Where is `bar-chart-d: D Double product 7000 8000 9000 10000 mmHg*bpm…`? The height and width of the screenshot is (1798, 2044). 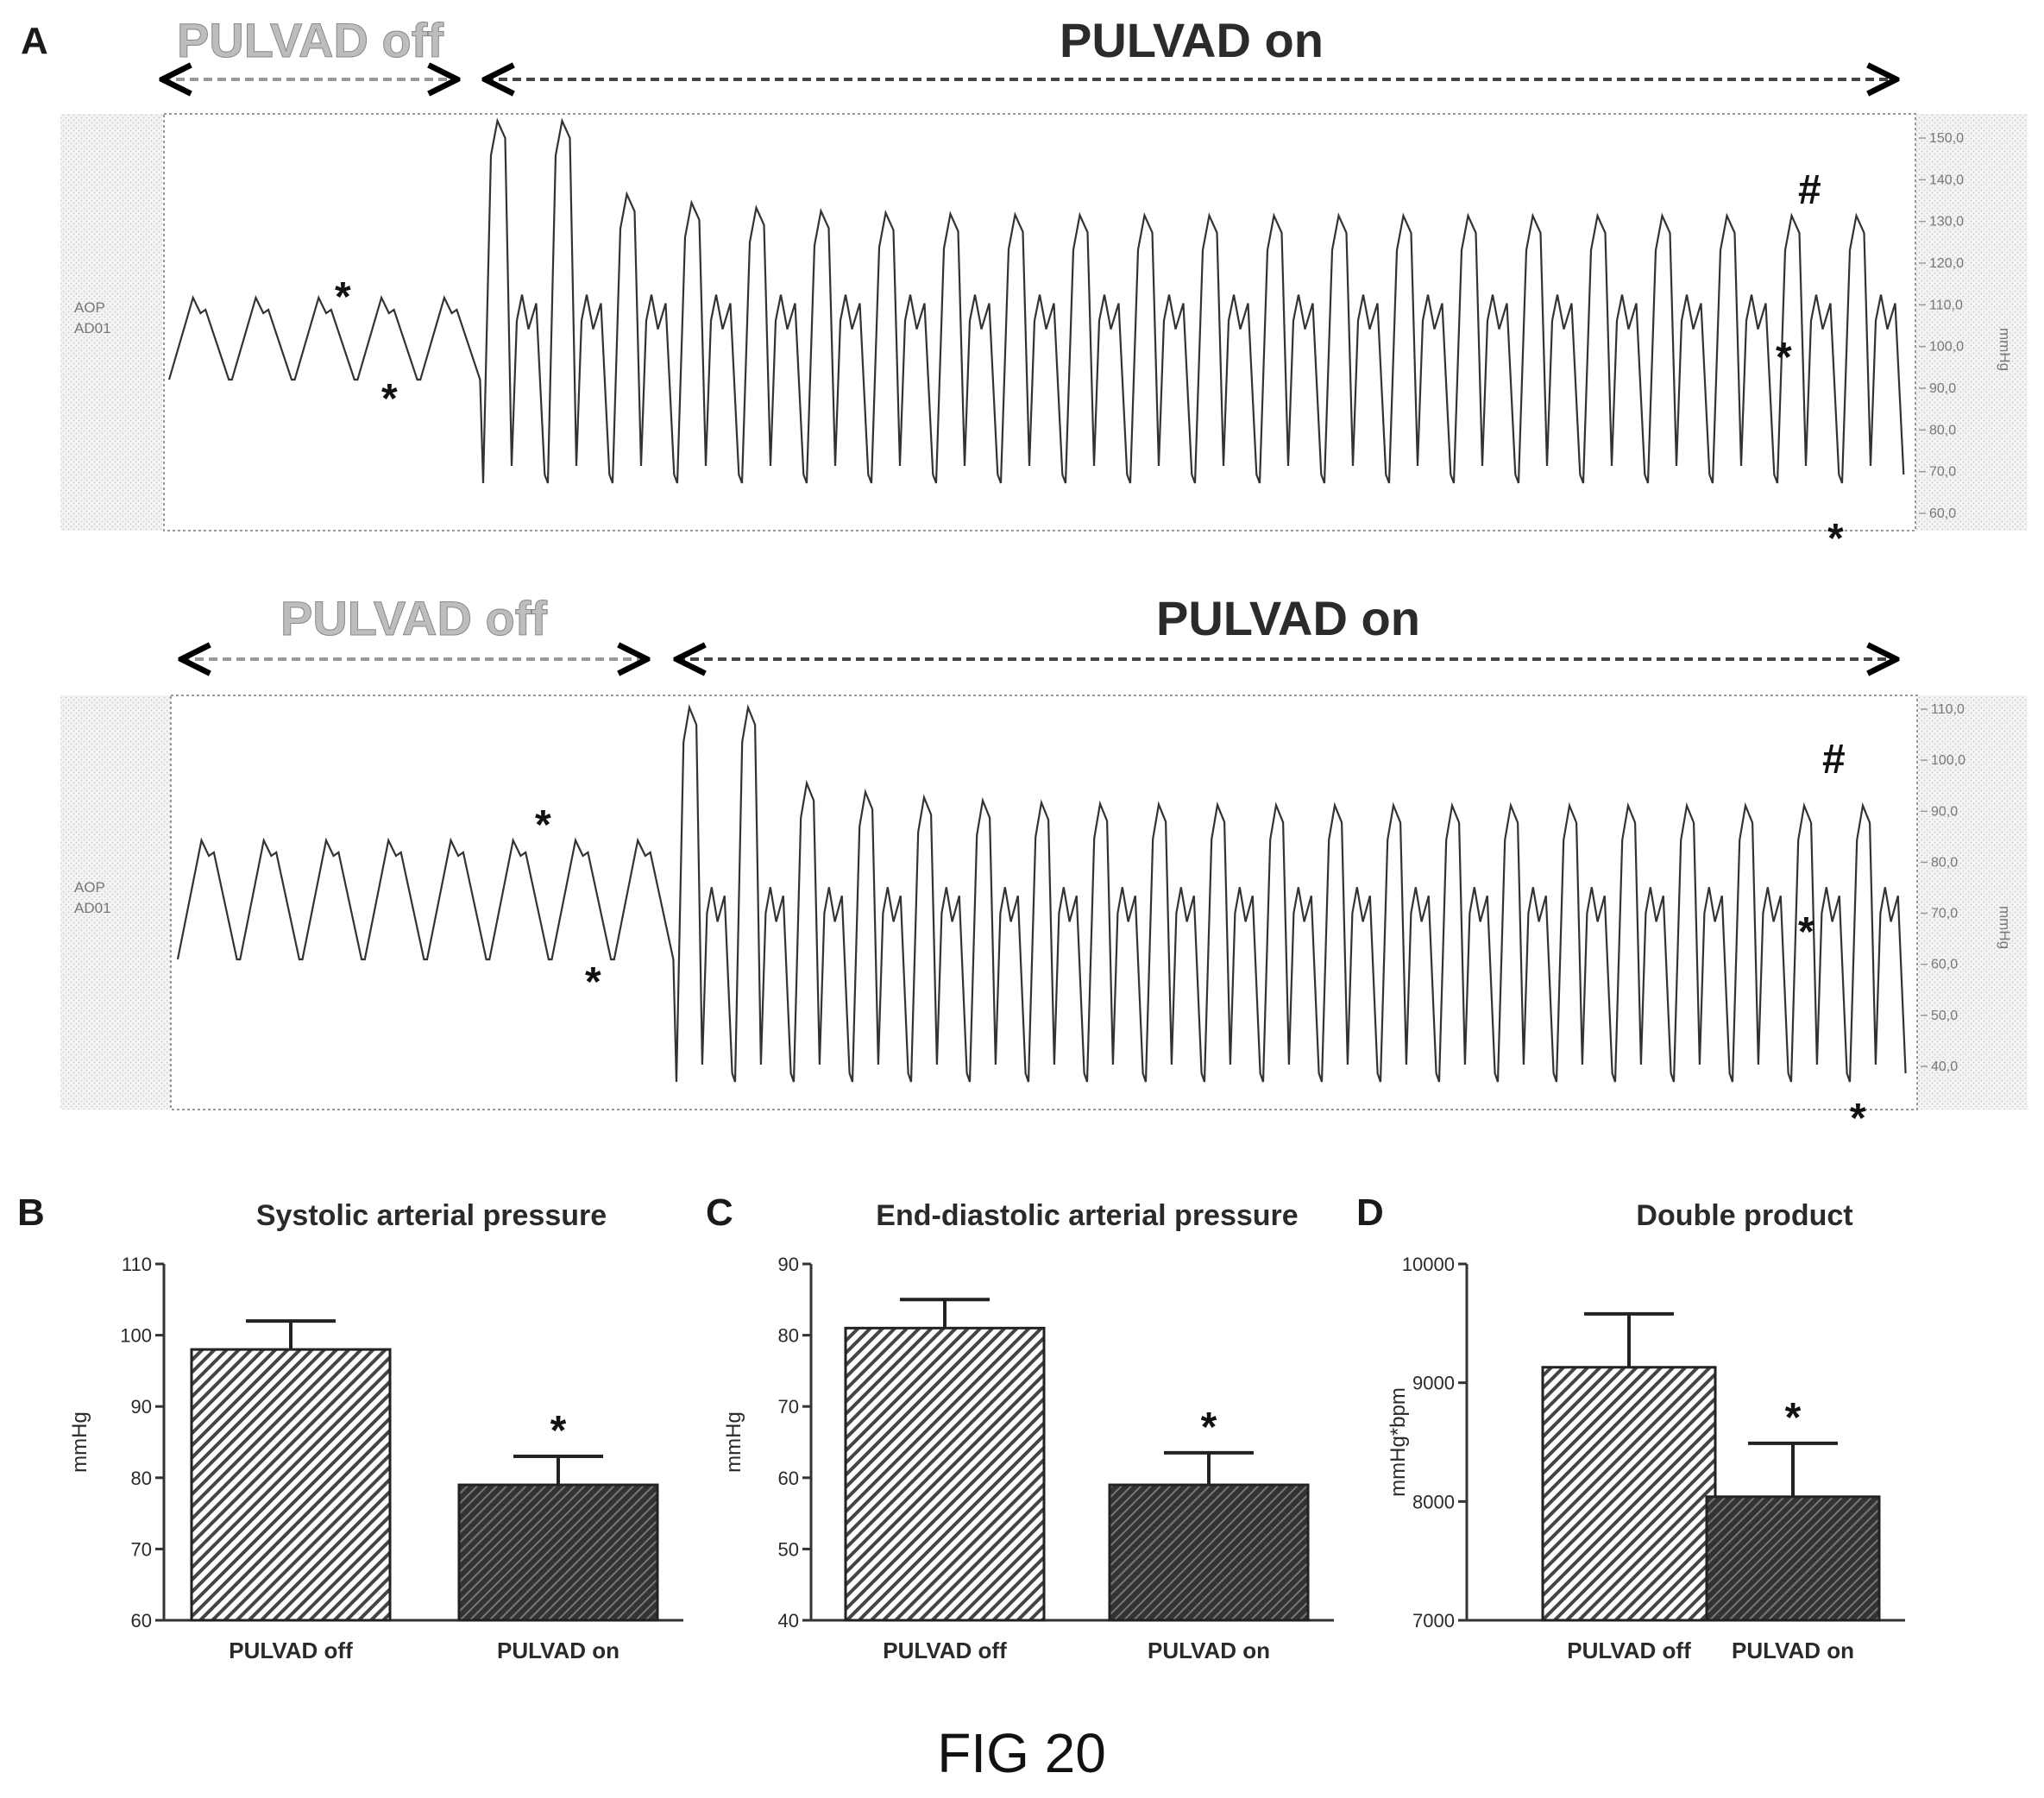
bar-chart-d: D Double product 7000 8000 9000 10000 mmHg*bpm… is located at coordinates (1630, 1427).